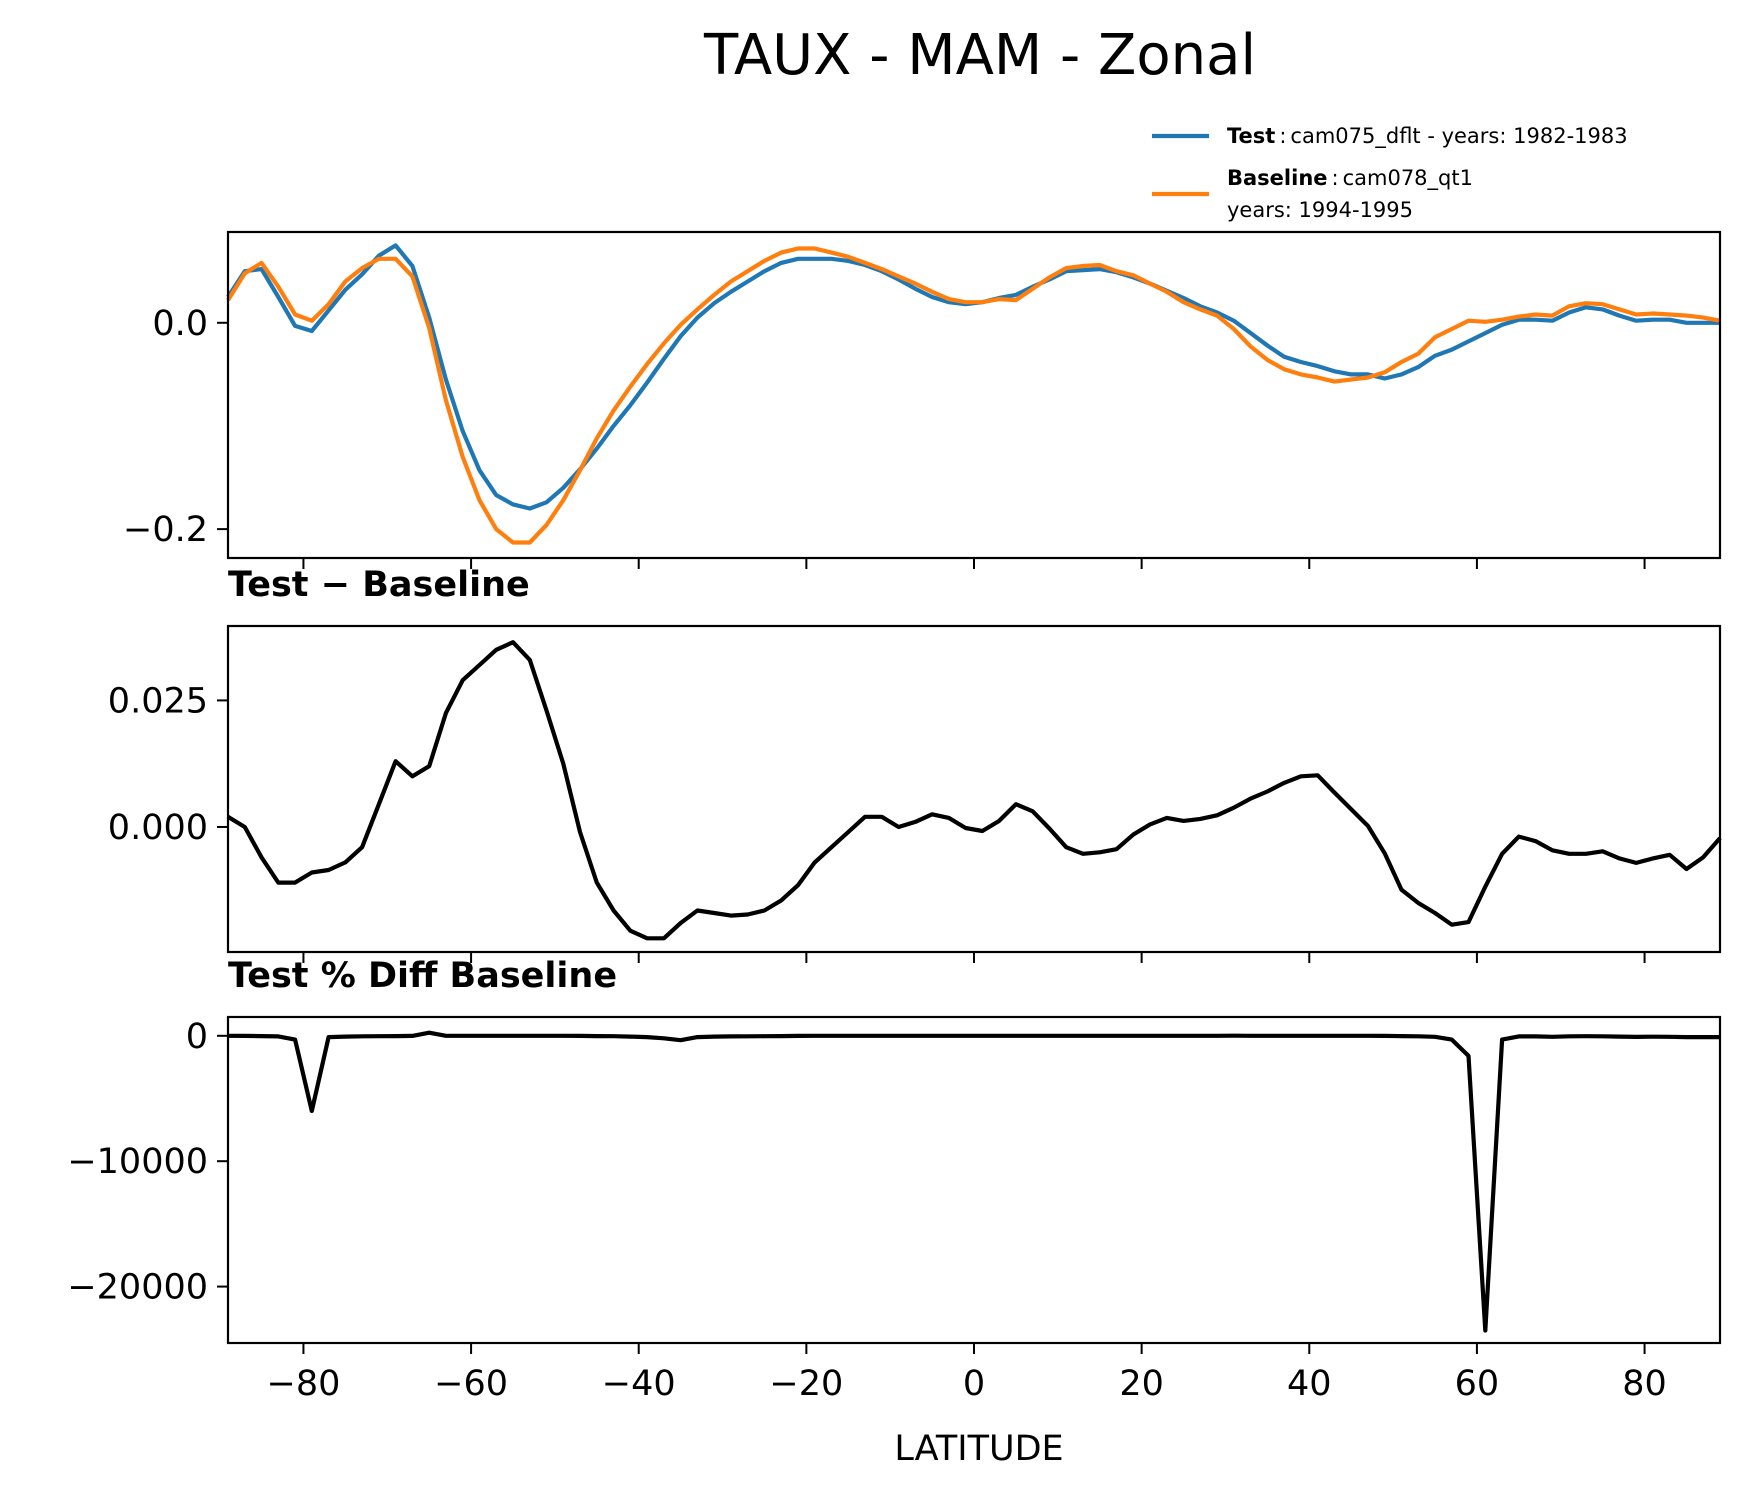 This screenshot has width=1744, height=1496. I want to click on legend-label-text: cam078_qt1, so click(1408, 178).